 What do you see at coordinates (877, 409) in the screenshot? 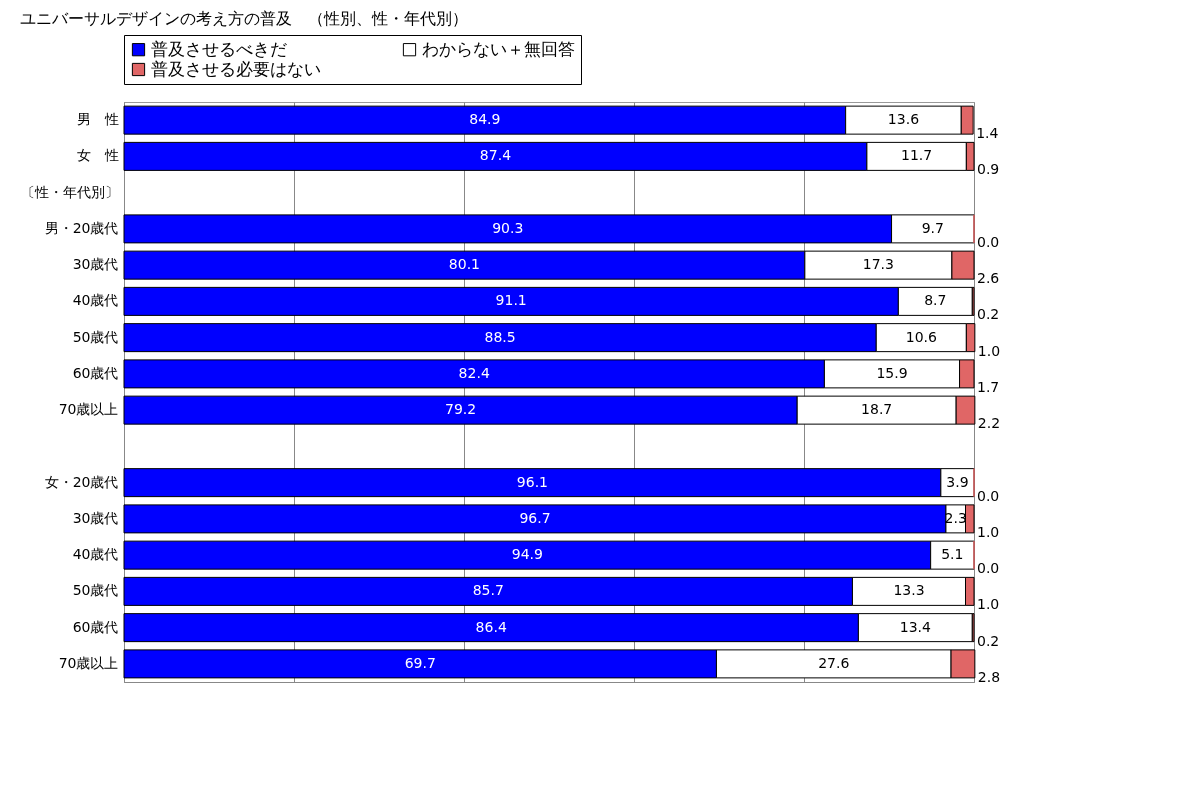
I see `data-label: 18.7` at bounding box center [877, 409].